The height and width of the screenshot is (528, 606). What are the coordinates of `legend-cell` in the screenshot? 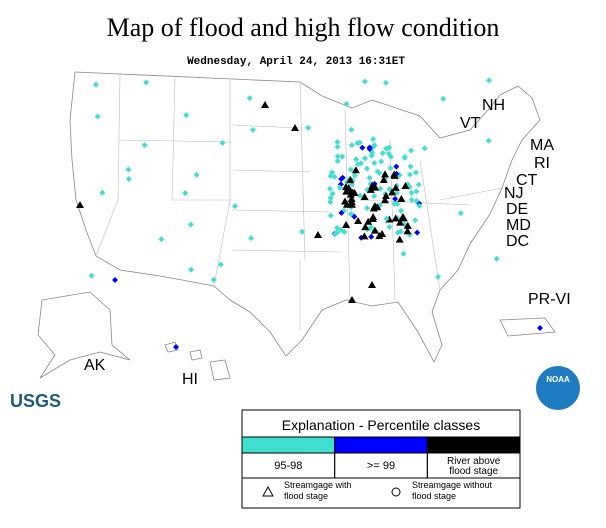 It's located at (473, 465).